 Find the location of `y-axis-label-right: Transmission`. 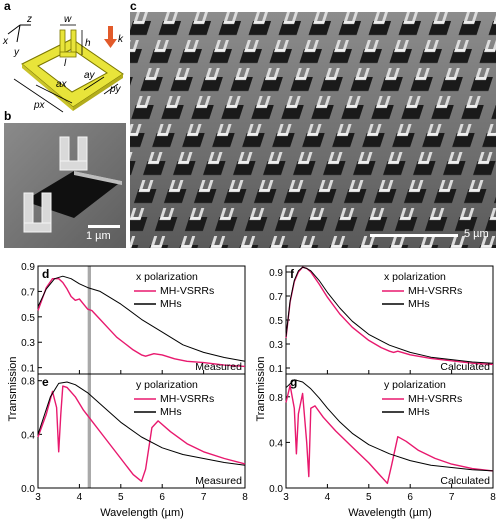

y-axis-label-right: Transmission is located at coordinates (261, 389).